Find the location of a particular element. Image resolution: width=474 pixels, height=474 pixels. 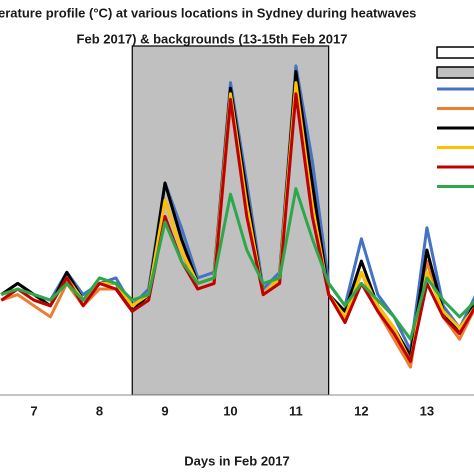

x-tick-label: 11 is located at coordinates (296, 410).